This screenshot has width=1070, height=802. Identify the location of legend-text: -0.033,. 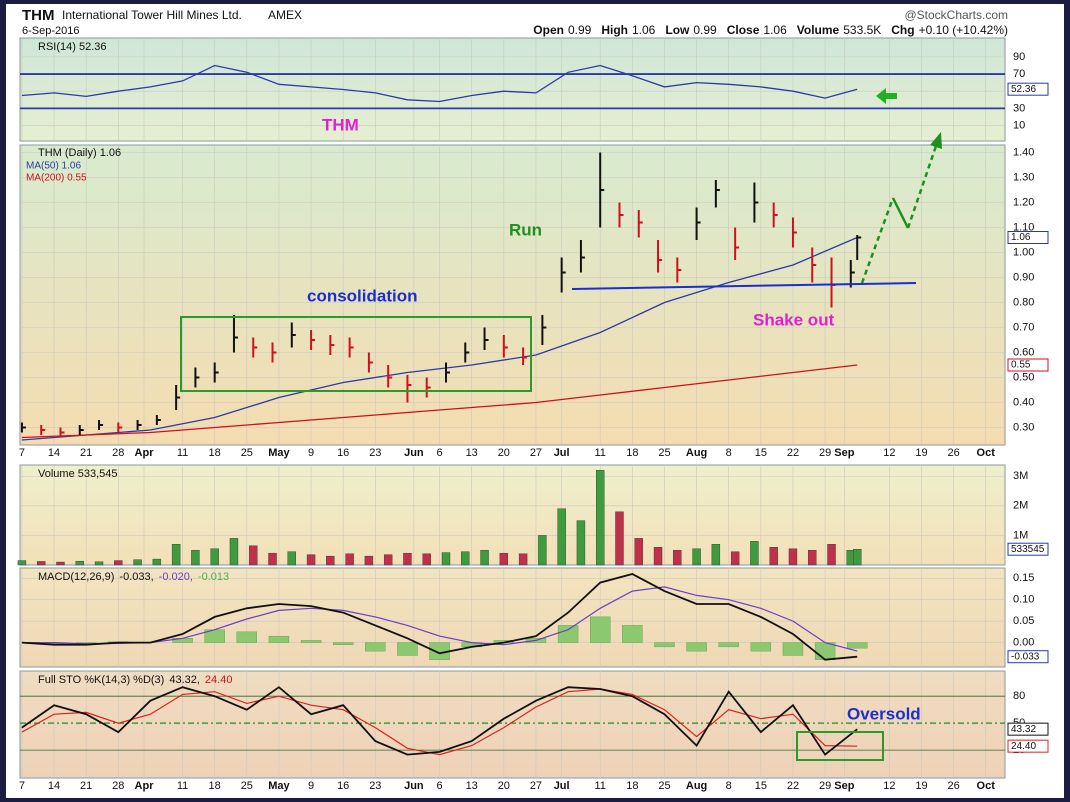
(136, 577).